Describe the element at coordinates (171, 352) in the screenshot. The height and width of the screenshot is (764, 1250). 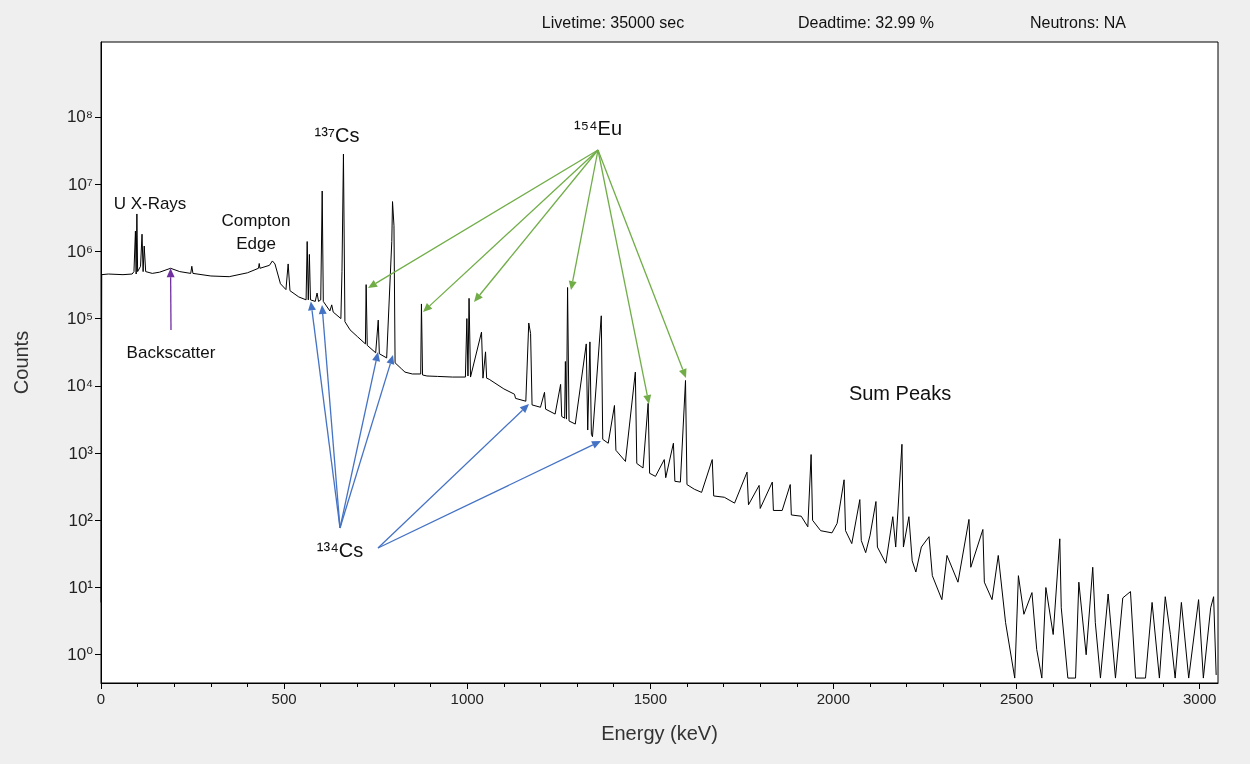
I see `annotation: Backscatter` at that location.